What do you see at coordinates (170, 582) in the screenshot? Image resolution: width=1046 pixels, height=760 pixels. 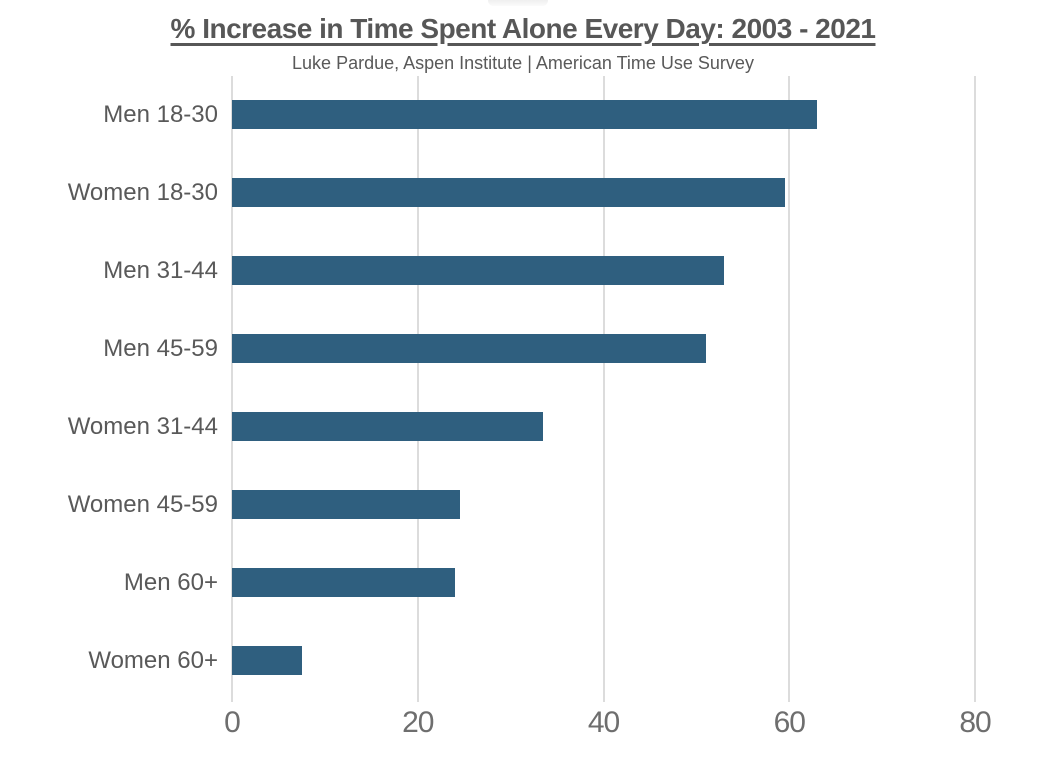 I see `category-label-men-60: Men 60+` at bounding box center [170, 582].